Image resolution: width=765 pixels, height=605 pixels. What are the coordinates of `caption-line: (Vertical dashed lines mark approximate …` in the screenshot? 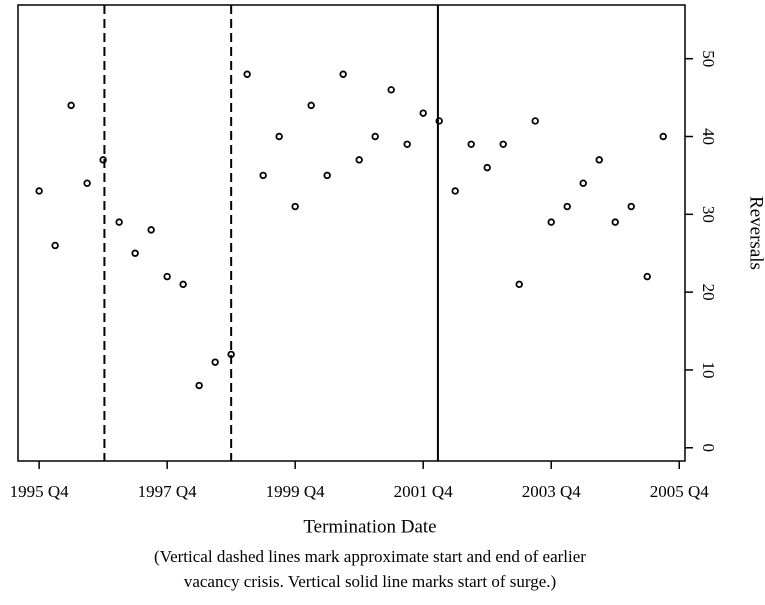 It's located at (370, 556).